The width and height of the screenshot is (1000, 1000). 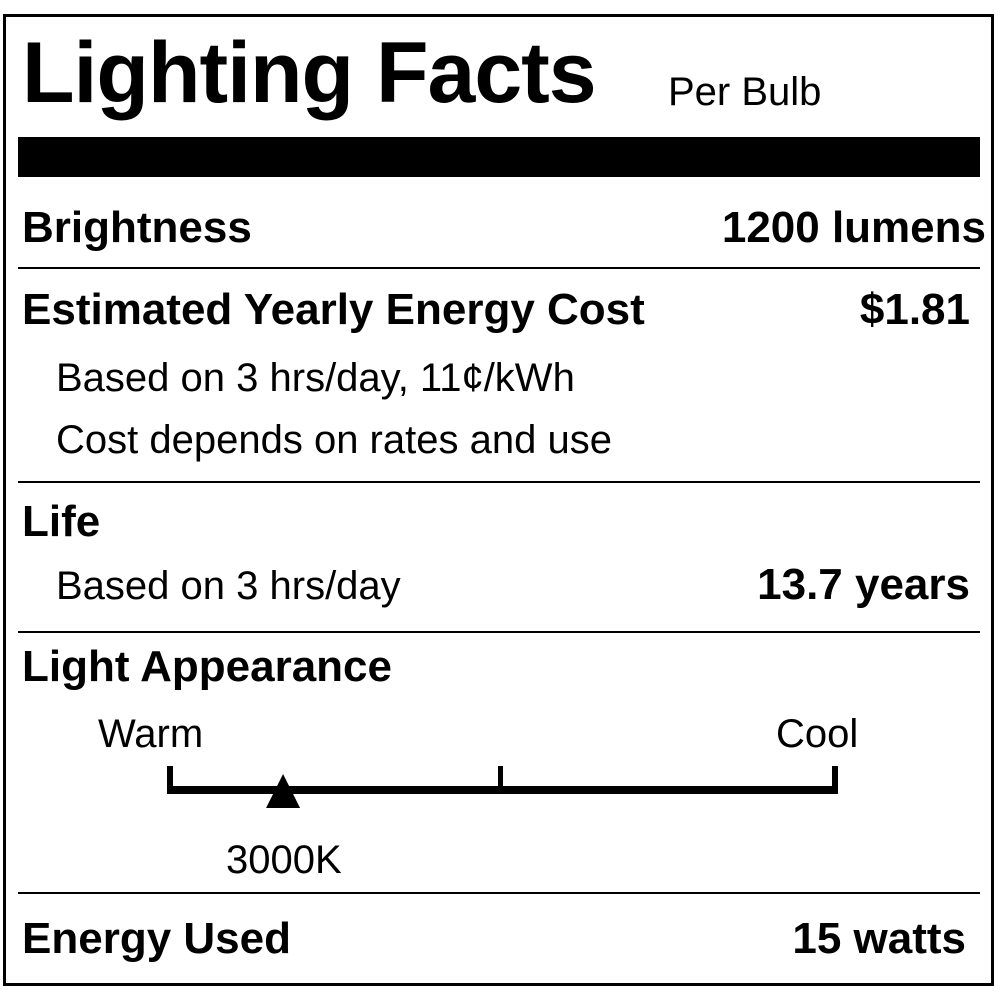 What do you see at coordinates (914, 309) in the screenshot?
I see `energy-cost-value: $1.81` at bounding box center [914, 309].